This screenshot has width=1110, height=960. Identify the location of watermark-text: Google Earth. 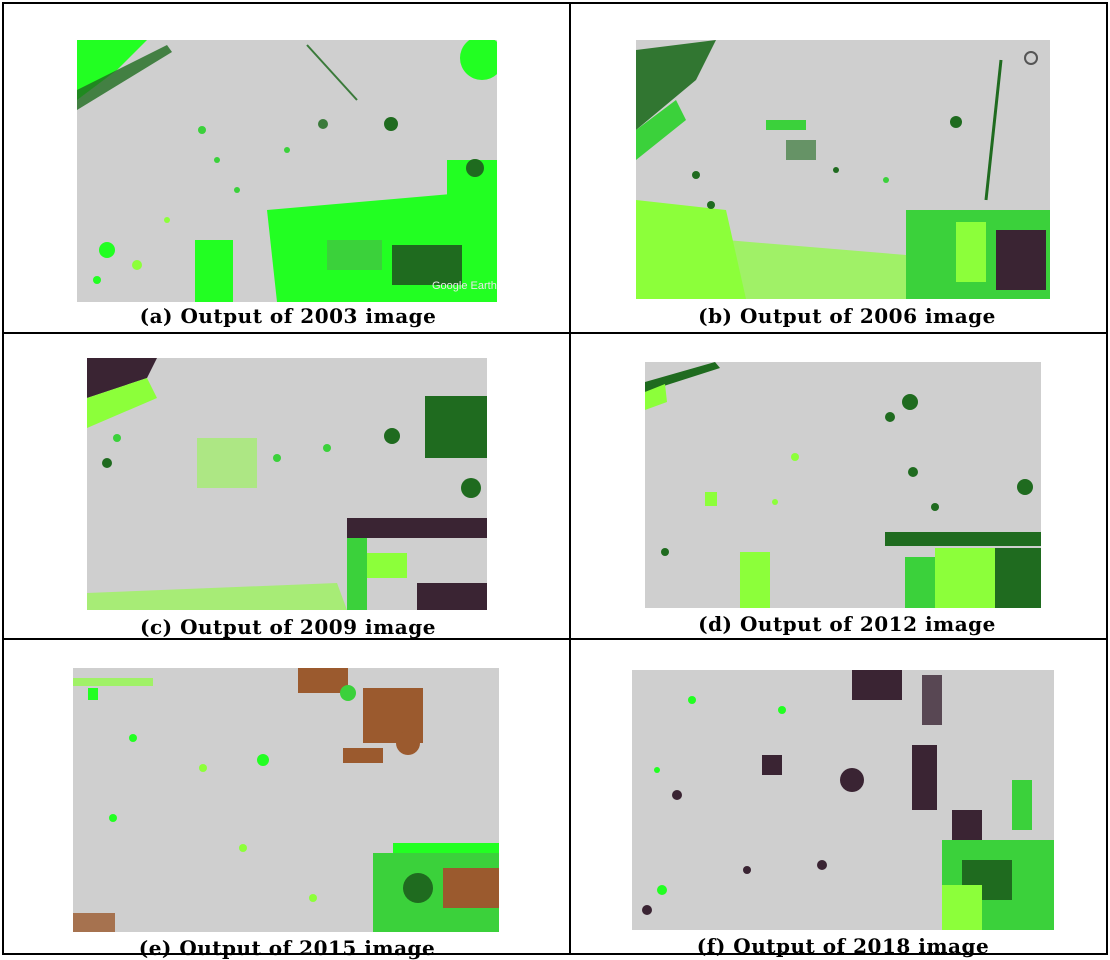
(464, 286).